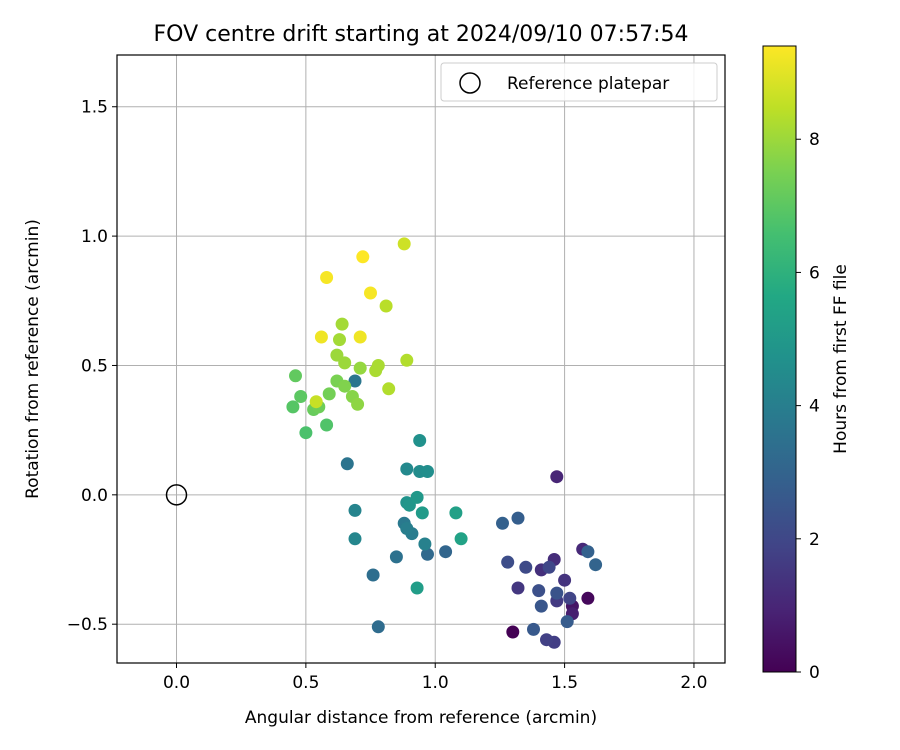 The width and height of the screenshot is (900, 750). Describe the element at coordinates (841, 359) in the screenshot. I see `colorbar-label: Hours from first FF file` at that location.